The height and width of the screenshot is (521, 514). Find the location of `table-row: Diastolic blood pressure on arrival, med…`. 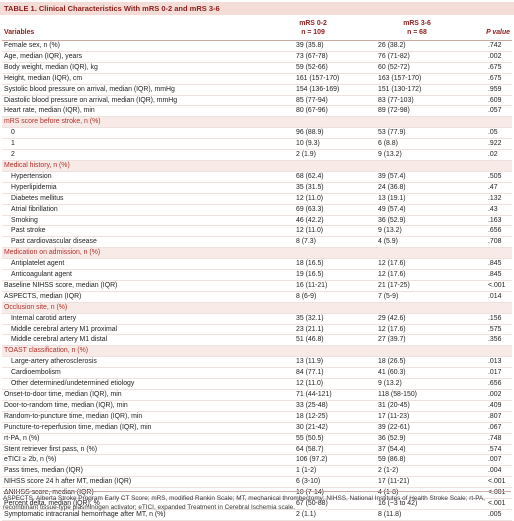

table-row: Diastolic blood pressure on arrival, med… is located at coordinates (257, 101).